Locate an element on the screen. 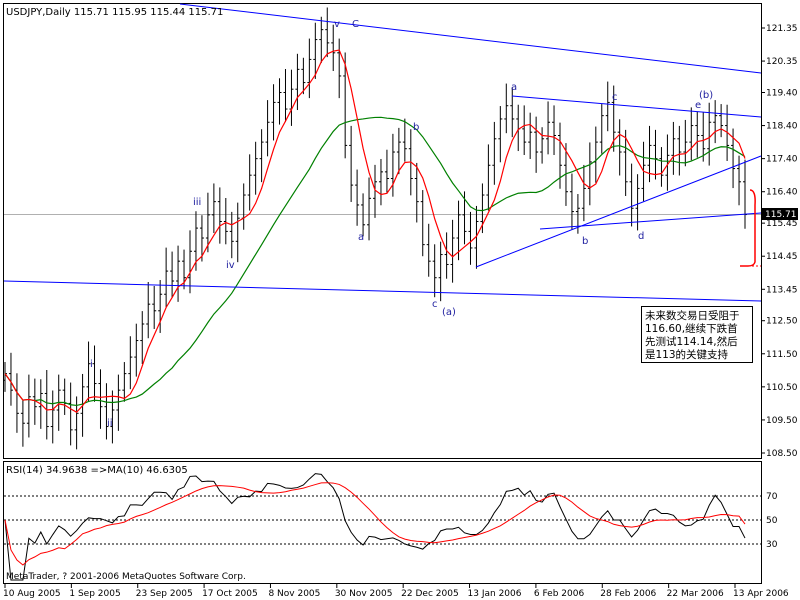  wave-label-e: e is located at coordinates (698, 105).